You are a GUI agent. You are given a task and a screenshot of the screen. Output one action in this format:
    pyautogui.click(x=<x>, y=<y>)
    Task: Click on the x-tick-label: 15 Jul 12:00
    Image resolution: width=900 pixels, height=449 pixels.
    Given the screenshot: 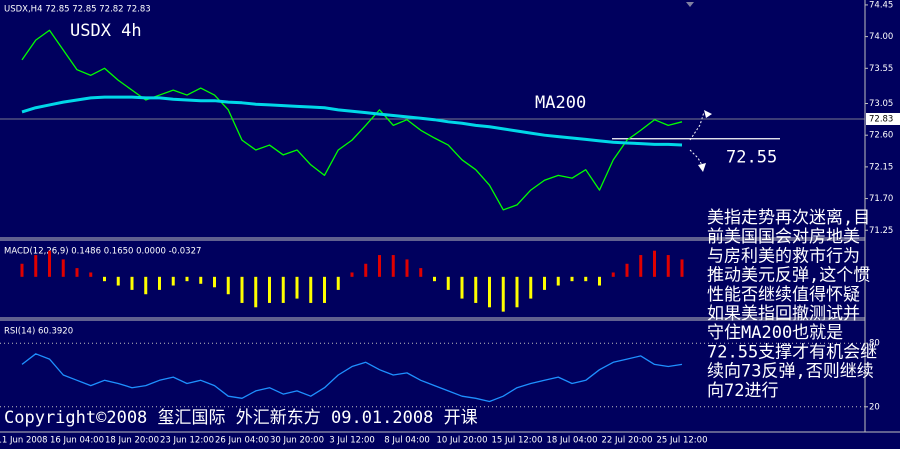 What is the action you would take?
    pyautogui.click(x=517, y=441)
    